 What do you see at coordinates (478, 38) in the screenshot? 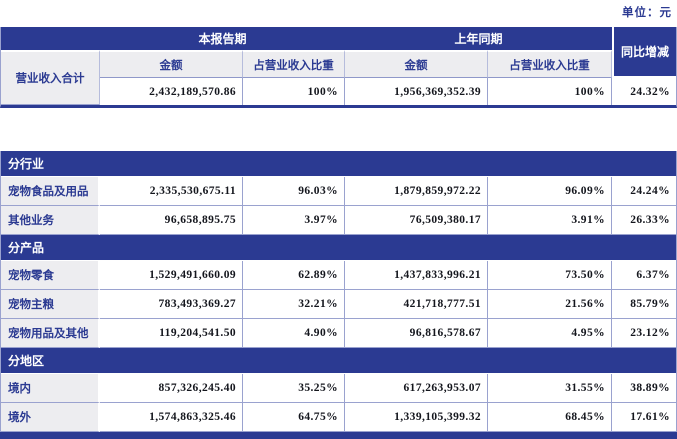
I see `prior-period-header: 上年同期` at bounding box center [478, 38].